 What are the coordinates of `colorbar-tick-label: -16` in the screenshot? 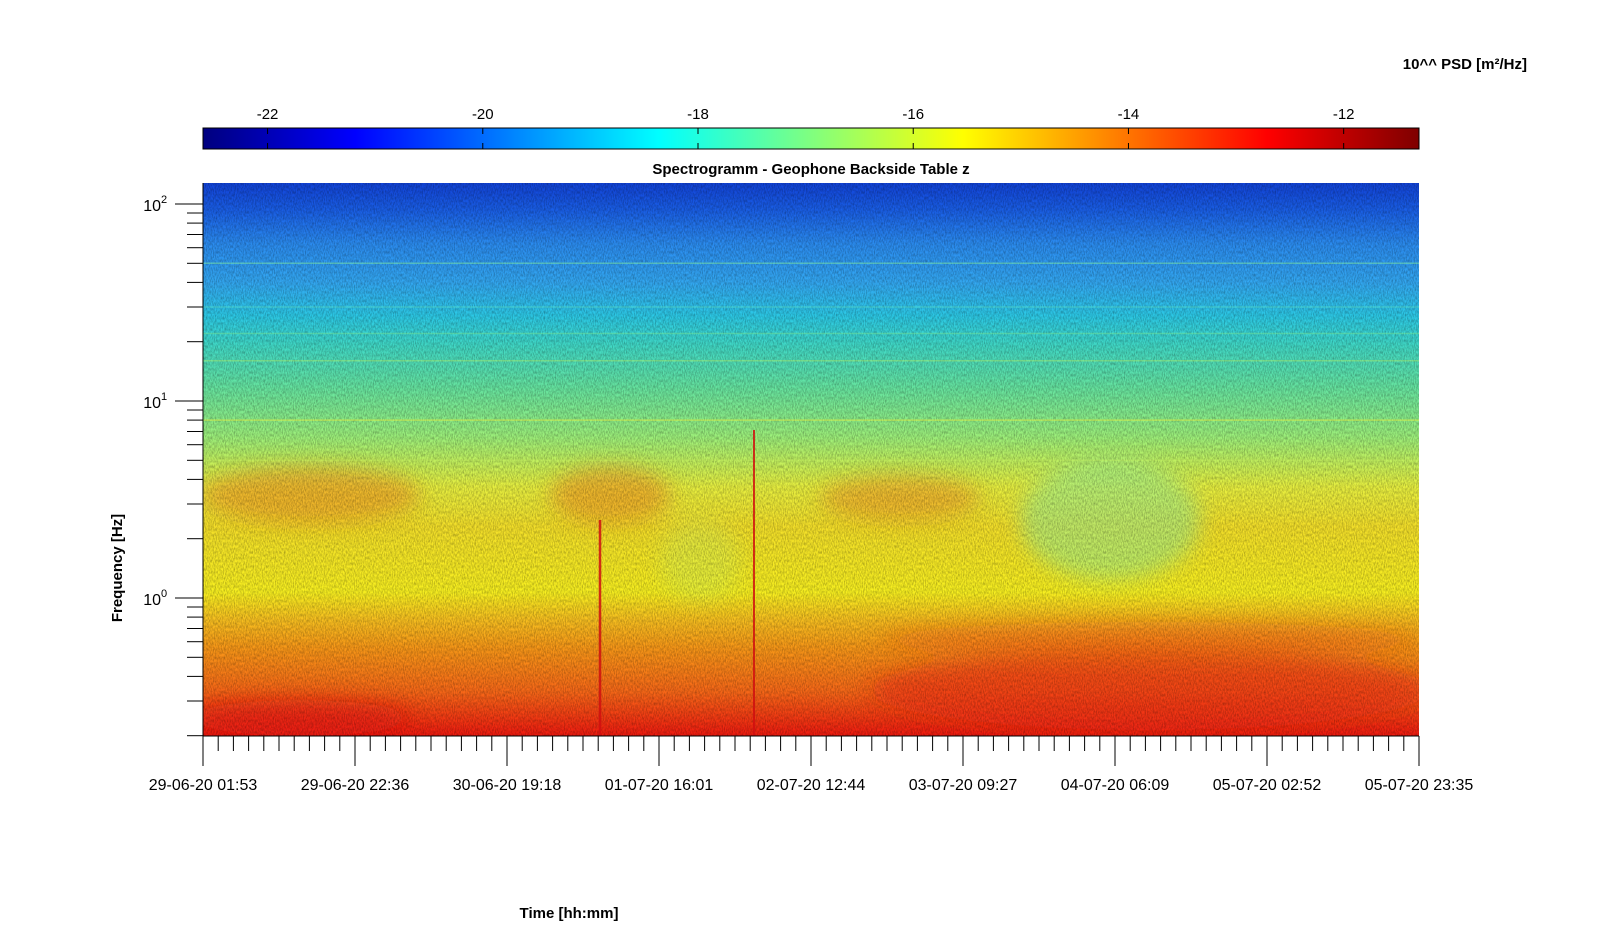 It's located at (913, 114).